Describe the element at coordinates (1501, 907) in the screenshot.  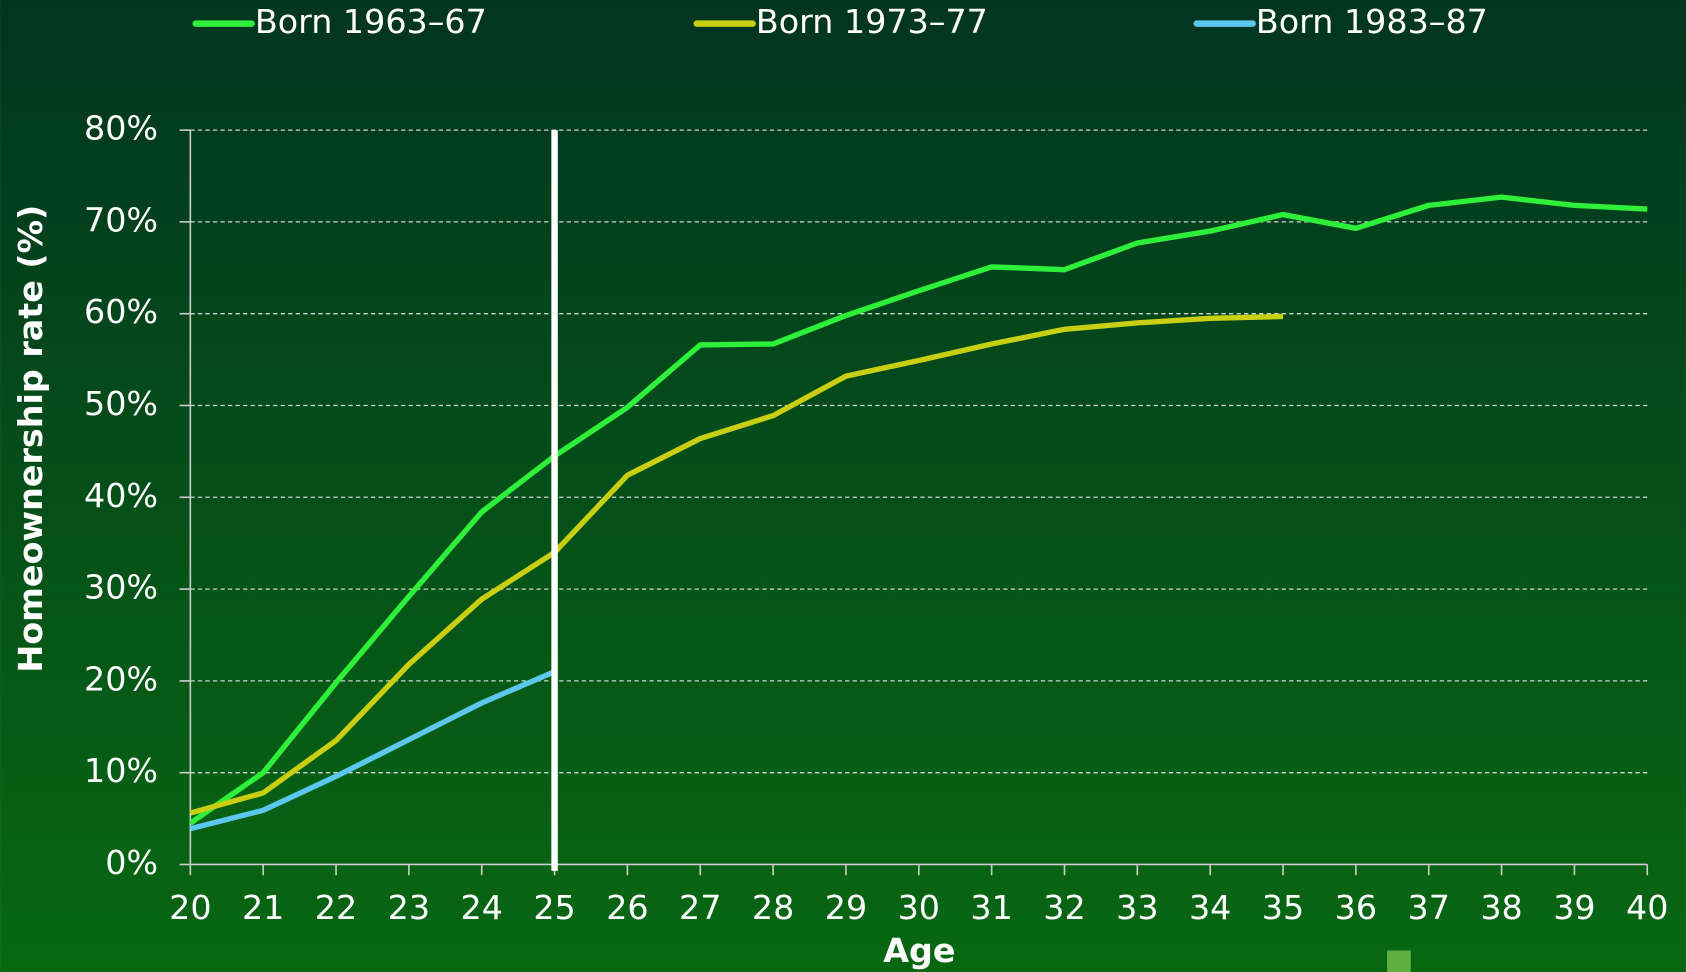
I see `x-tick-label: 38` at that location.